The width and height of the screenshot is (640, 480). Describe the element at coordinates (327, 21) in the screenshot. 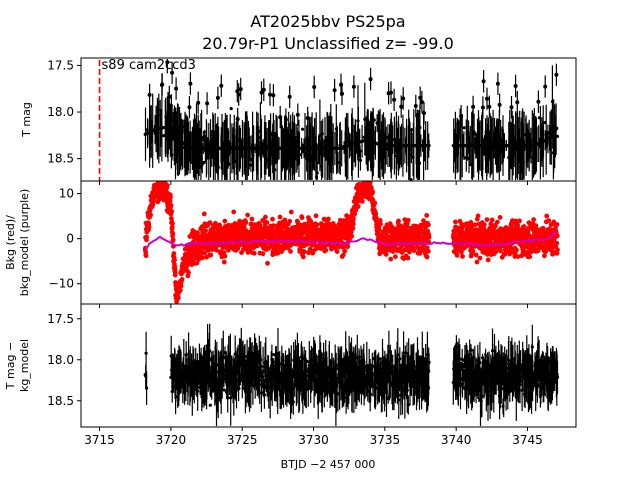

I see `title-line-1: AT2025bbv PS25pa` at that location.